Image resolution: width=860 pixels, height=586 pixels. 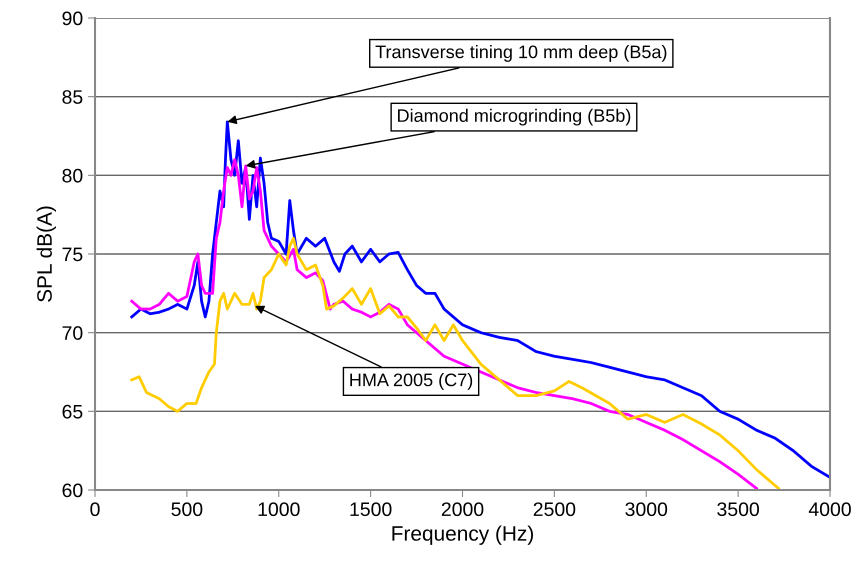 I want to click on x-tick-label: 2500, so click(x=555, y=509).